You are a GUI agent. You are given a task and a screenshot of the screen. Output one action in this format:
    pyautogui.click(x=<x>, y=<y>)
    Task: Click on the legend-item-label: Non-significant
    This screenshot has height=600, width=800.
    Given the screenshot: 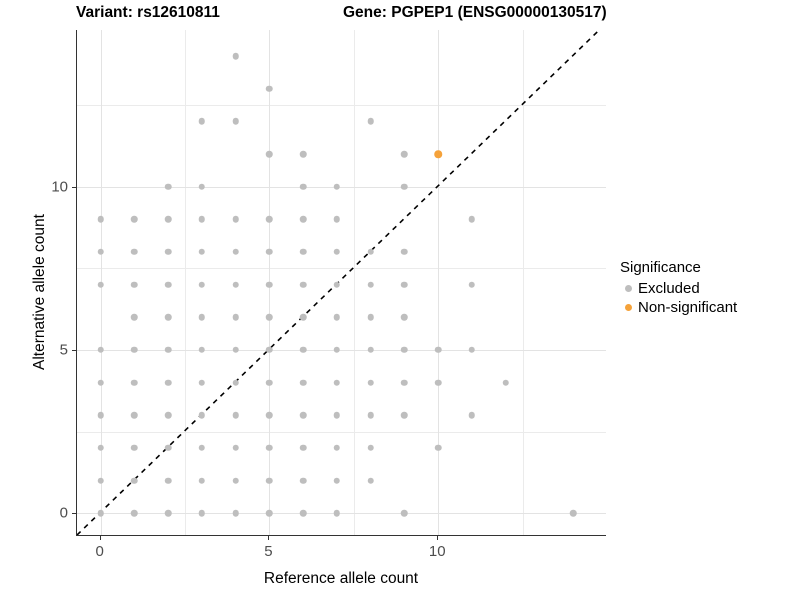 What is the action you would take?
    pyautogui.click(x=688, y=307)
    